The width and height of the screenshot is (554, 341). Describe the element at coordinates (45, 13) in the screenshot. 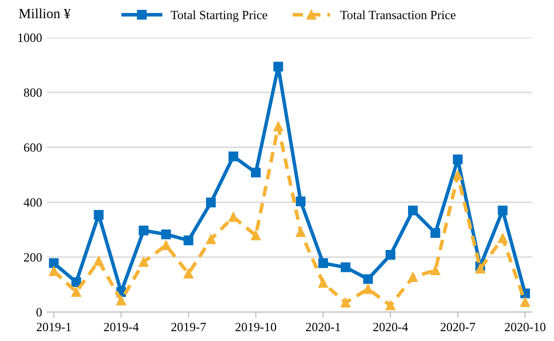

I see `y-axis-title: Million ¥` at that location.